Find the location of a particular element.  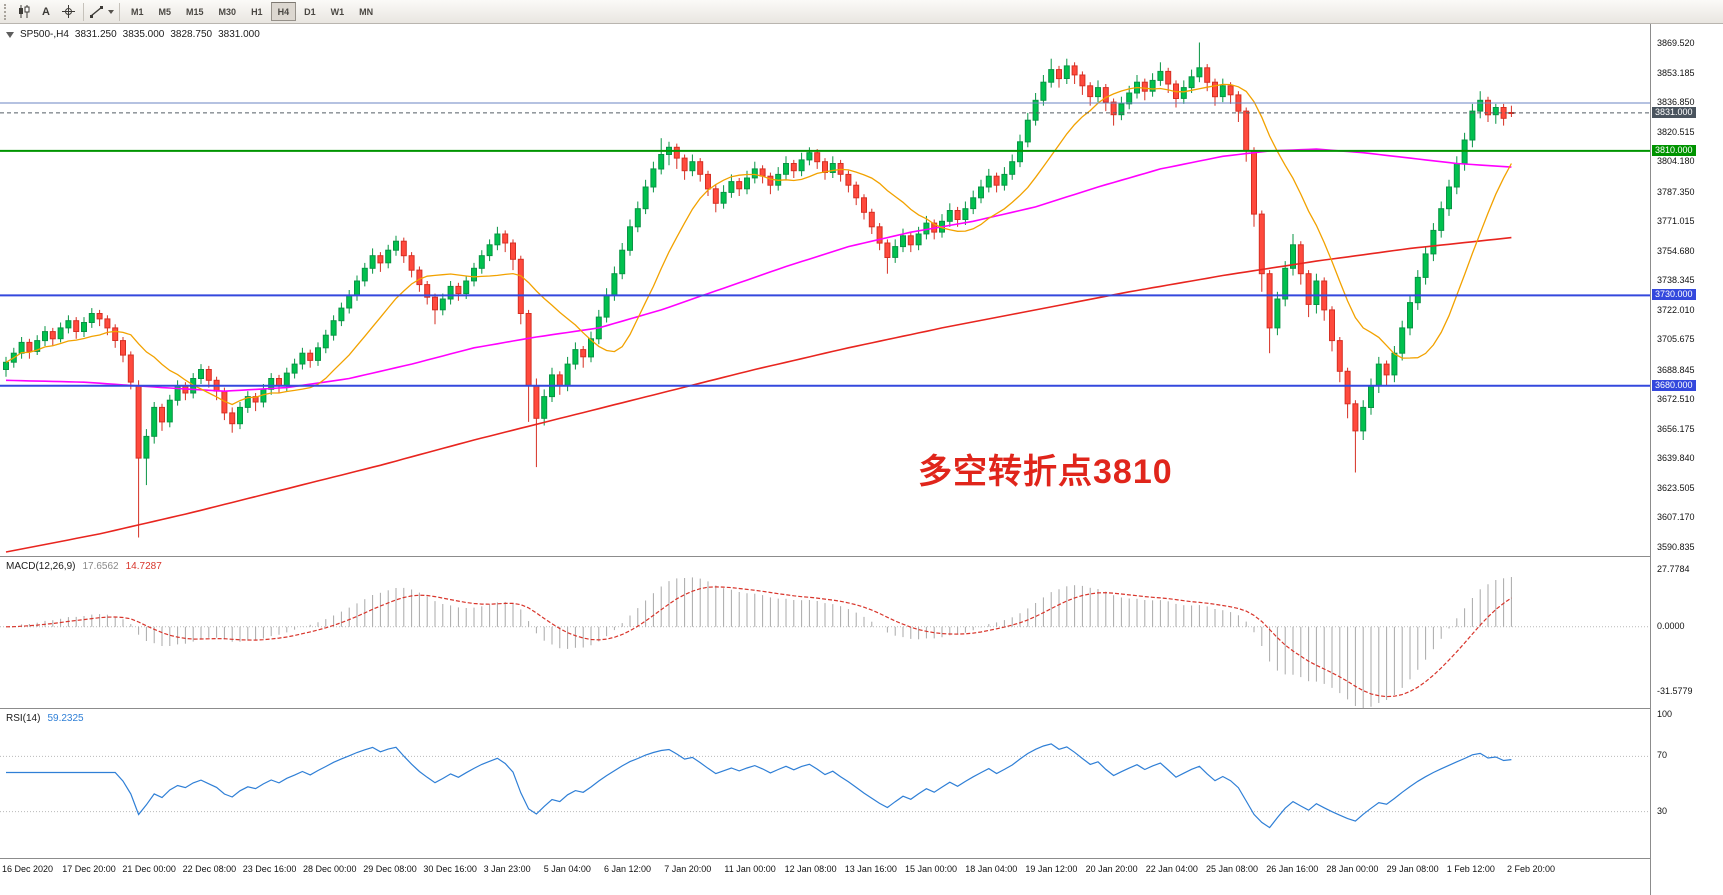

time-axis-label: 17 Dec 20:00 is located at coordinates (89, 869).